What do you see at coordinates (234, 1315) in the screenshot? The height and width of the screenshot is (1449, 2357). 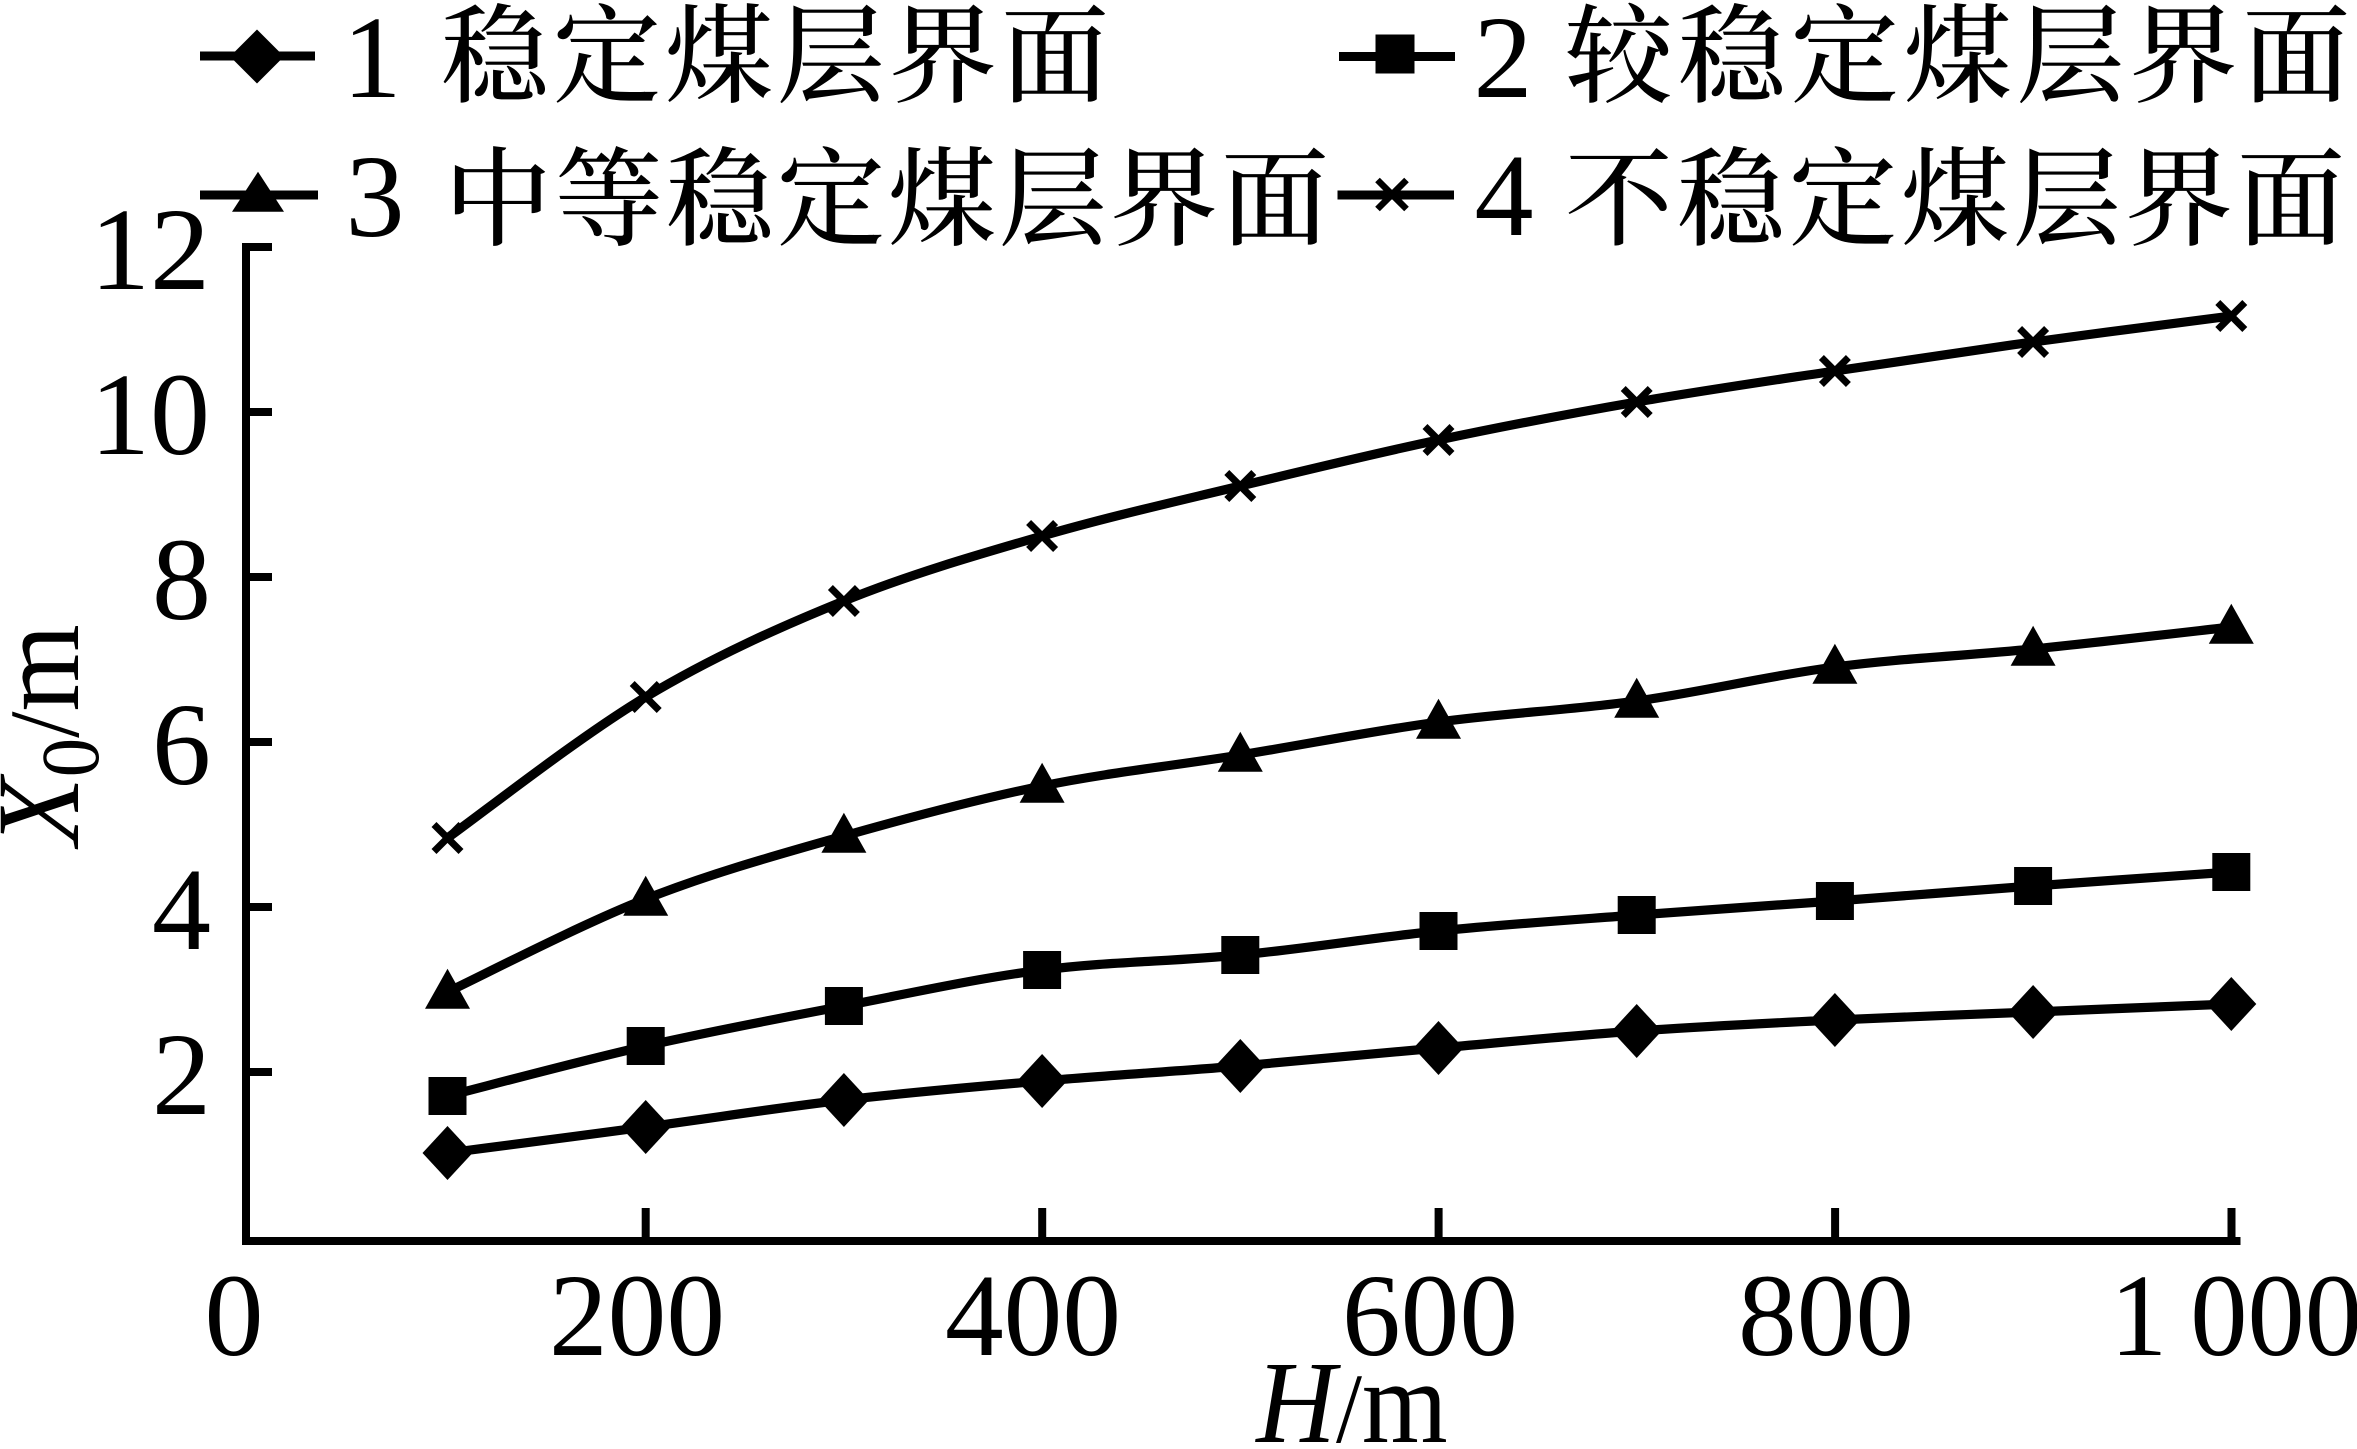 I see `svg-text: 0` at bounding box center [234, 1315].